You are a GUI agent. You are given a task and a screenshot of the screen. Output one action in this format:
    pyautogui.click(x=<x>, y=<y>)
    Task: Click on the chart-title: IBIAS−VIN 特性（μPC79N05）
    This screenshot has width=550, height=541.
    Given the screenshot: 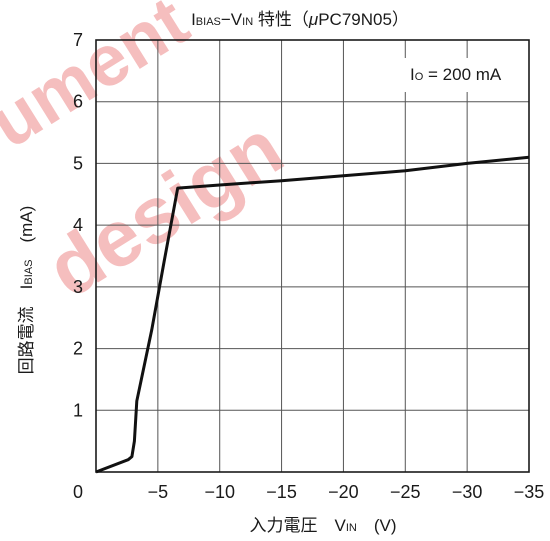 What is the action you would take?
    pyautogui.click(x=300, y=19)
    